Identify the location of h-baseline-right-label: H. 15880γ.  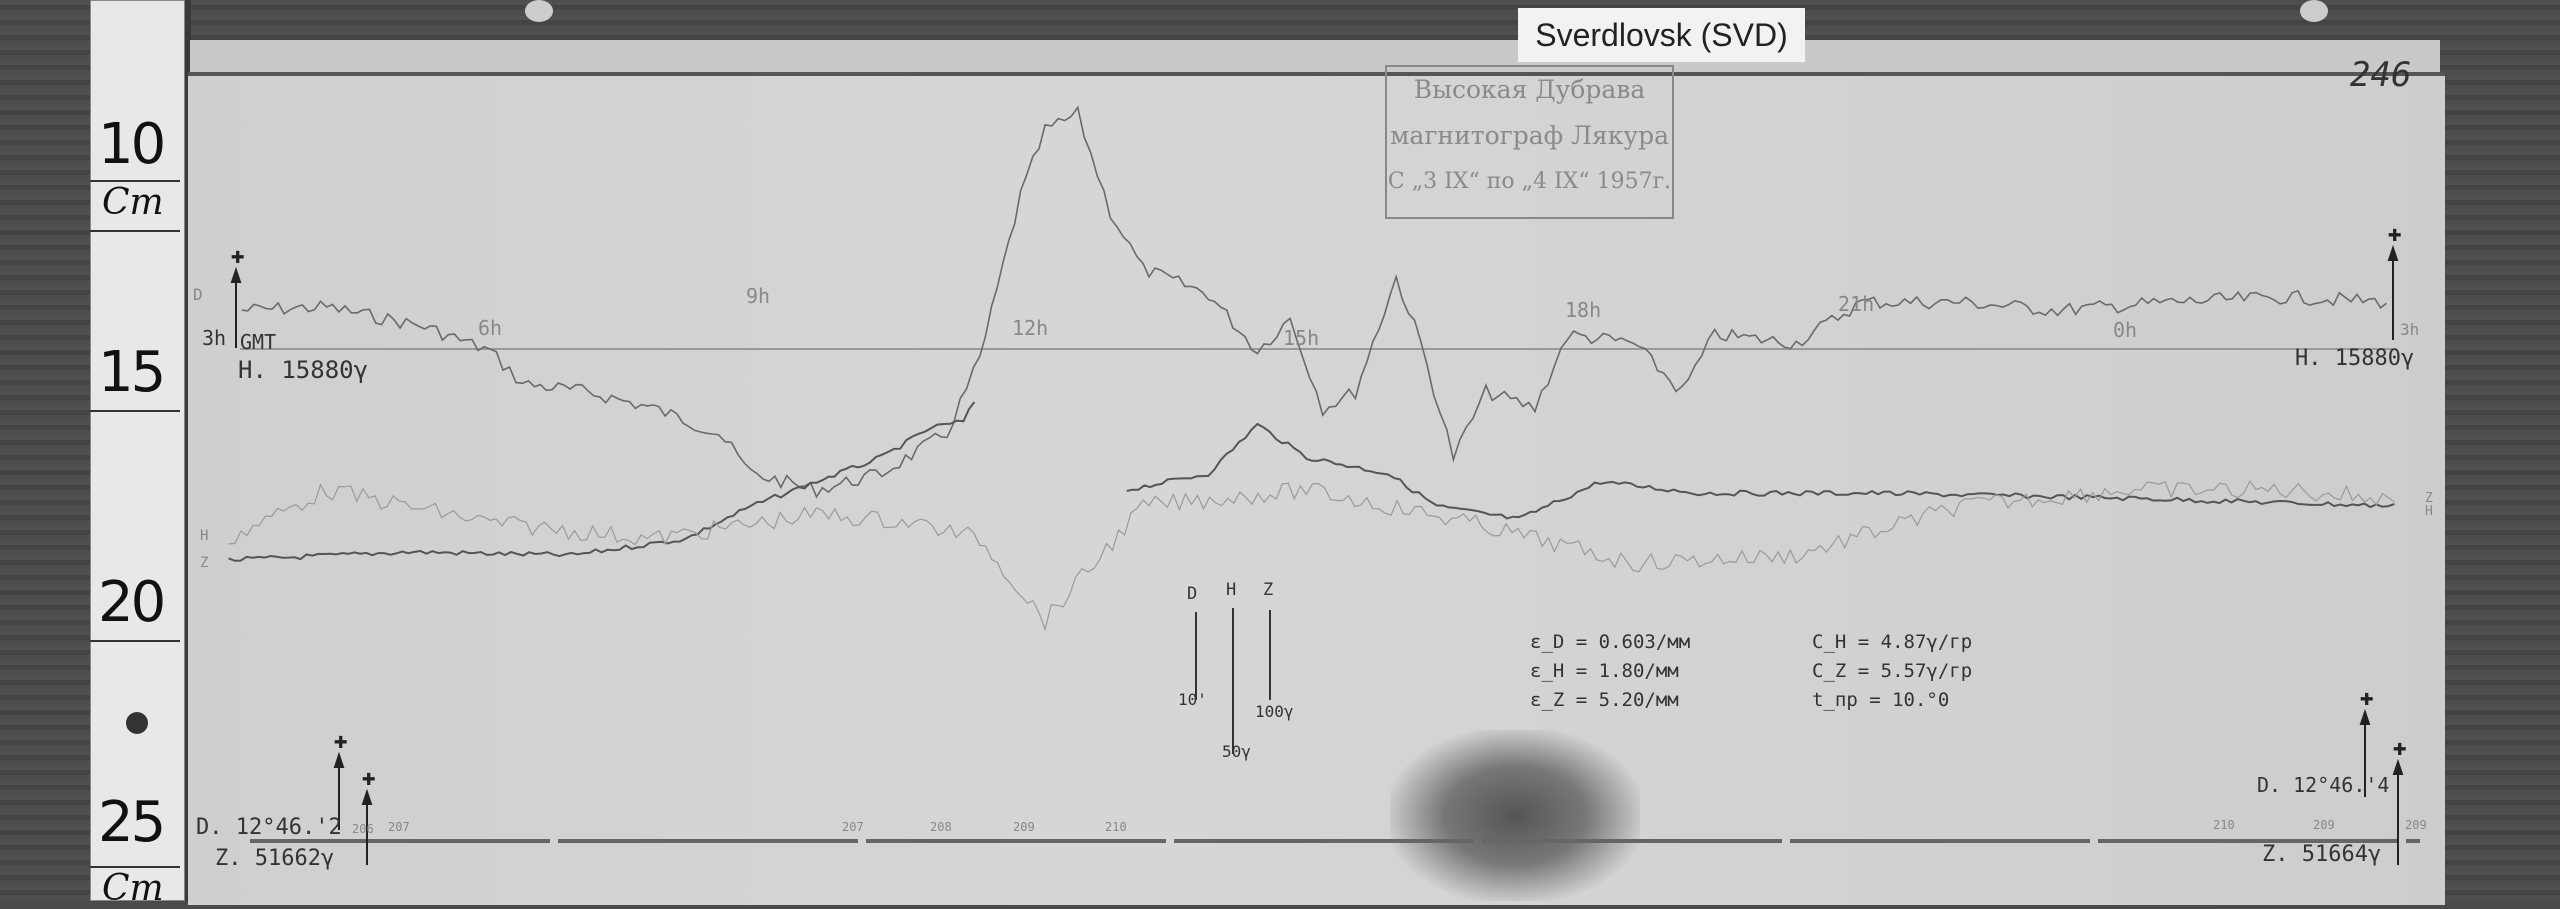
(2355, 358).